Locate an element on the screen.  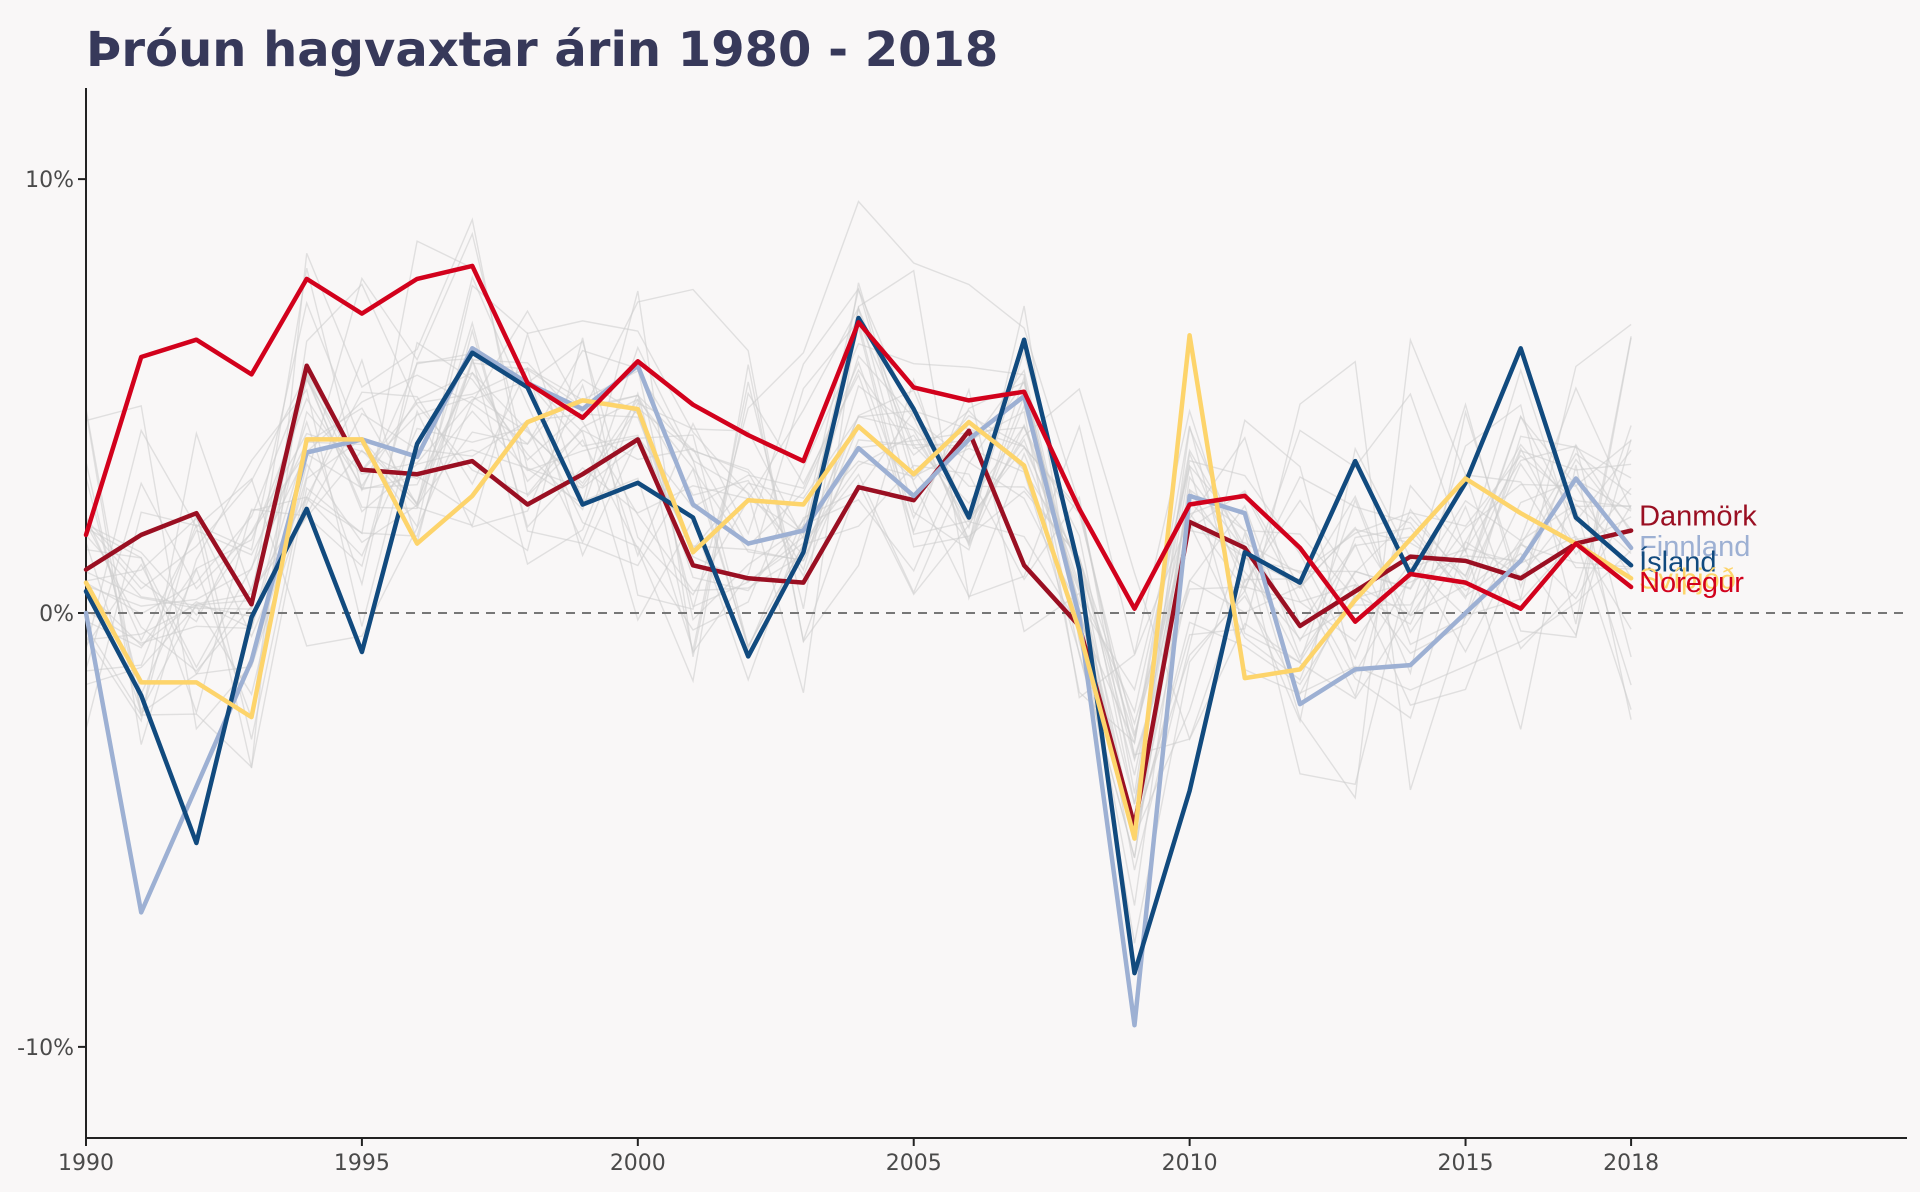
x-tick-label: 2015 is located at coordinates (1466, 1163).